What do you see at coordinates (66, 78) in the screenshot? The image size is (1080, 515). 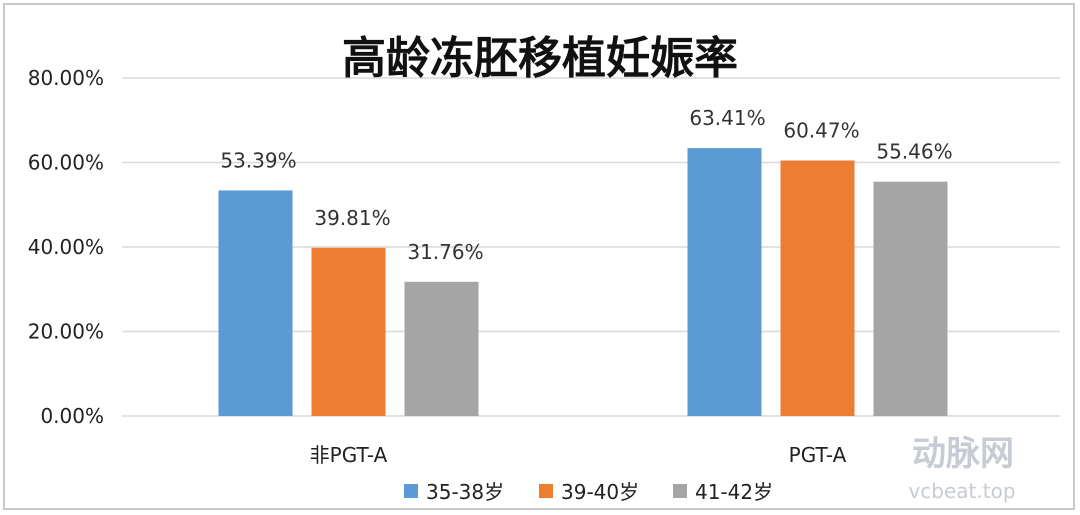 I see `y-tick-label: 80.00%` at bounding box center [66, 78].